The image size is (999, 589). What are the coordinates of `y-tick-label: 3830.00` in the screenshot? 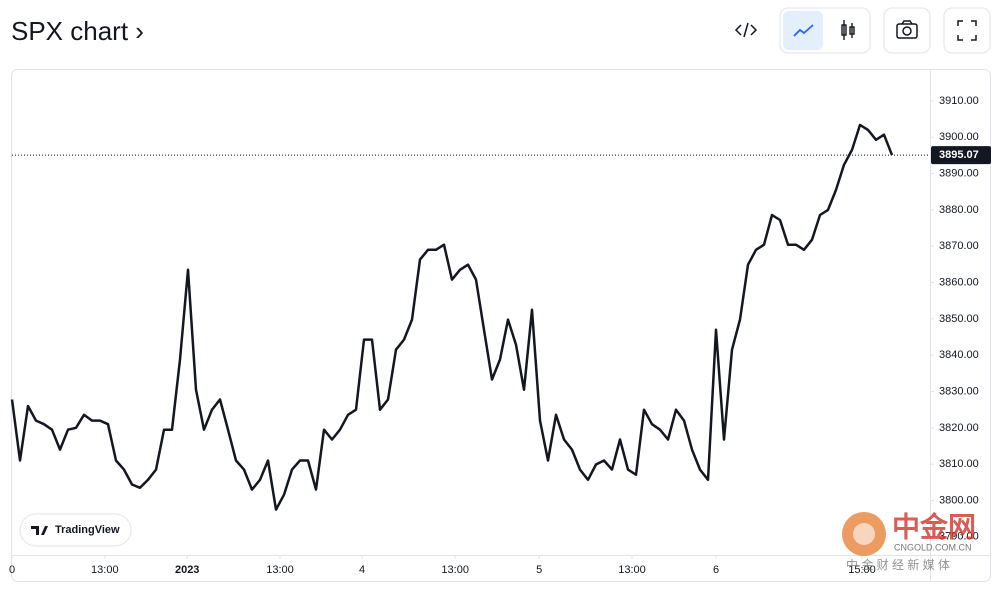 It's located at (959, 391).